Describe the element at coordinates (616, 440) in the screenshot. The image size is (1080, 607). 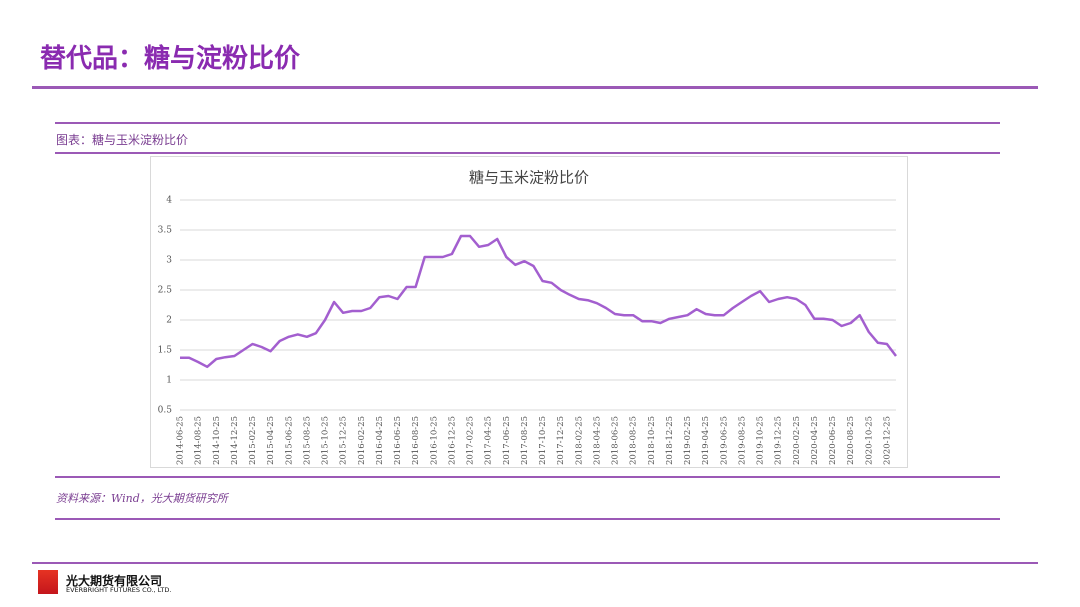
I see `x-tick-label: 2018-06-25` at that location.